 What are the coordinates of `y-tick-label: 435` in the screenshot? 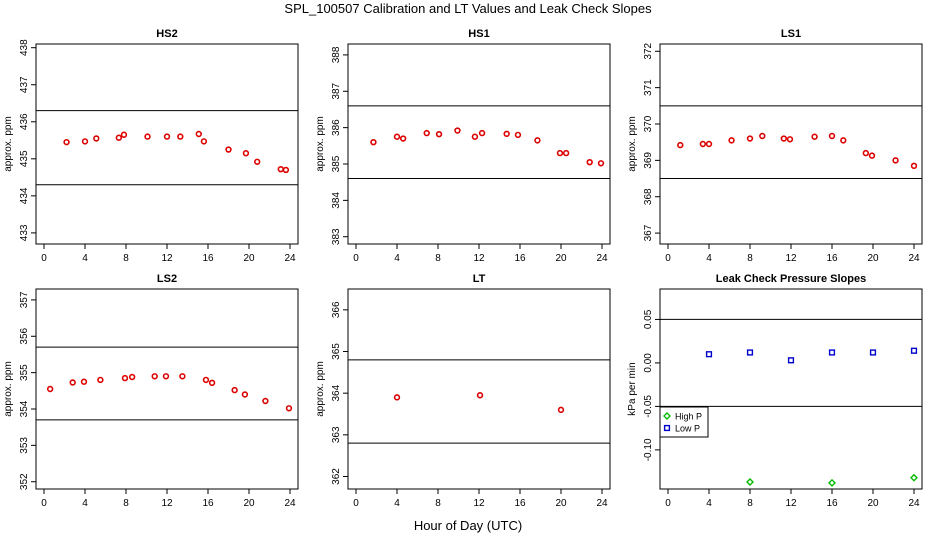 It's located at (24, 158).